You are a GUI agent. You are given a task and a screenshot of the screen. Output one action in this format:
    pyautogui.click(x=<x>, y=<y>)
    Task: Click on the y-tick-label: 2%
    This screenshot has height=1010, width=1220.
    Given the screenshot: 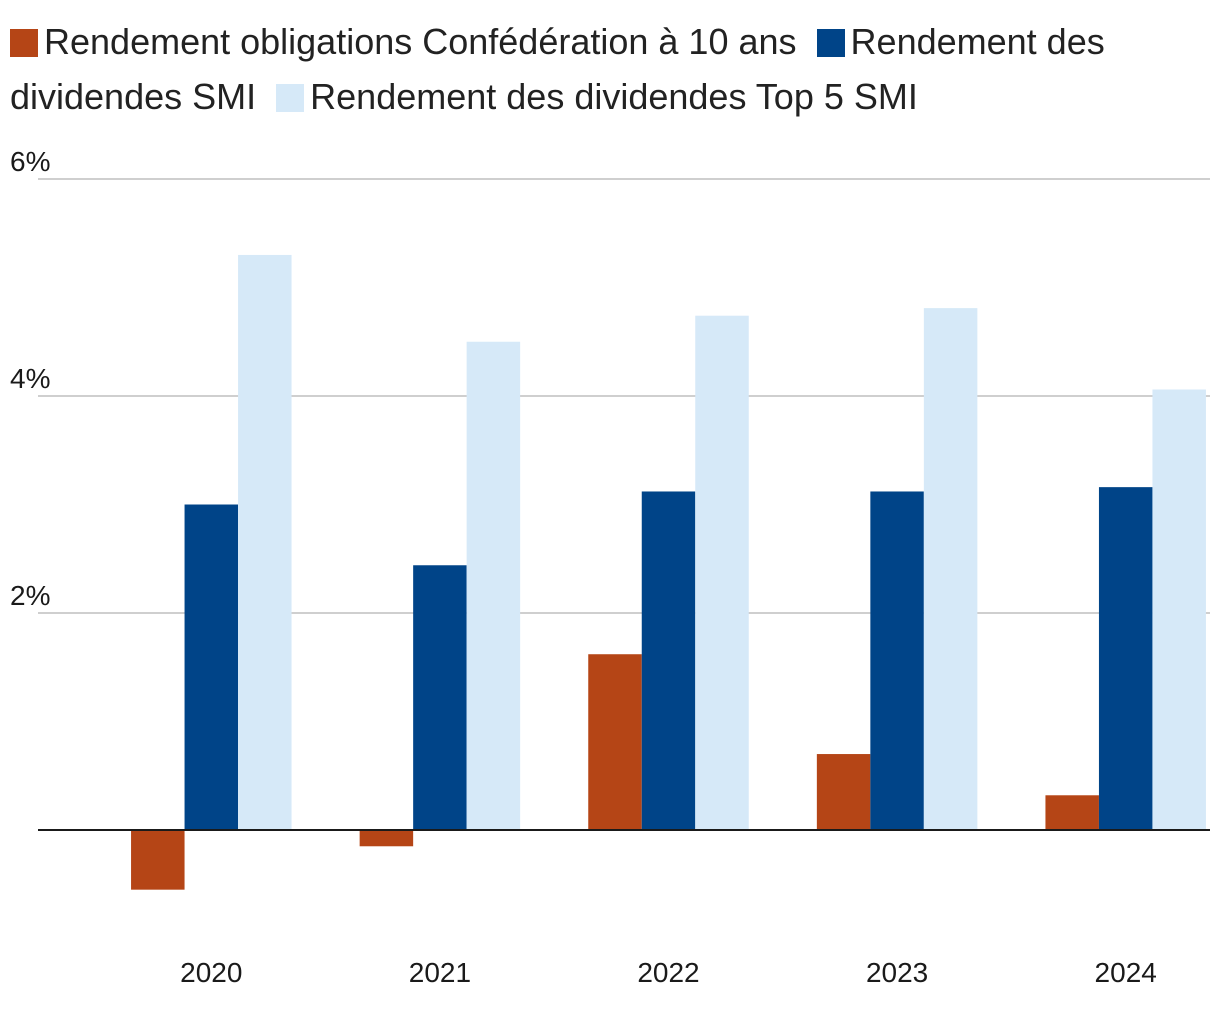 What is the action you would take?
    pyautogui.click(x=30, y=595)
    